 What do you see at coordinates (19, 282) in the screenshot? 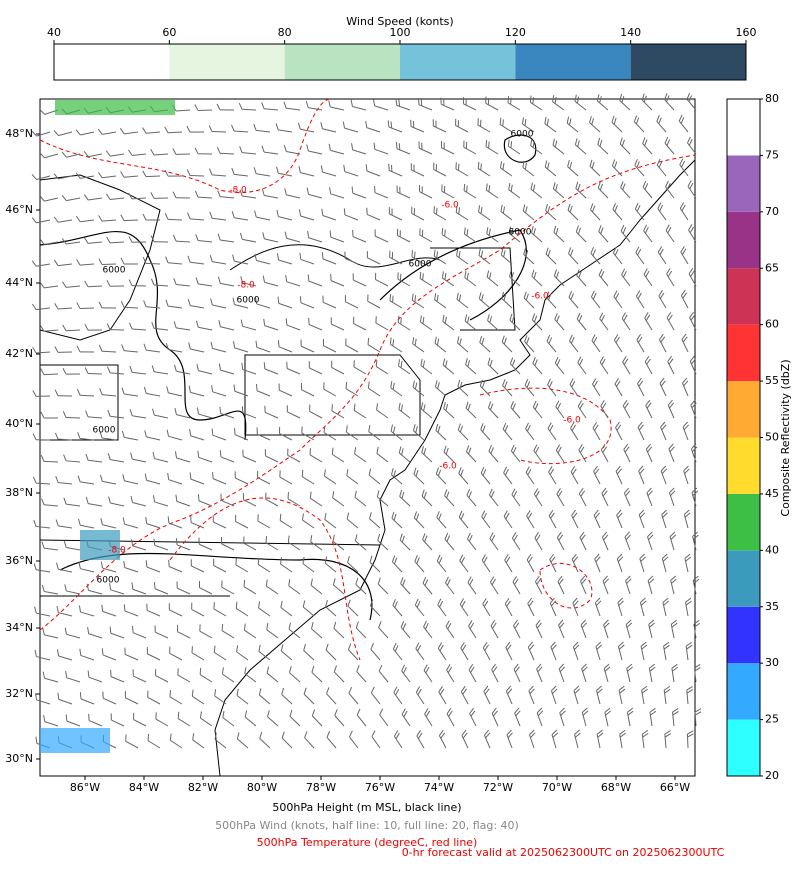
I see `lat-label: 44°N` at bounding box center [19, 282].